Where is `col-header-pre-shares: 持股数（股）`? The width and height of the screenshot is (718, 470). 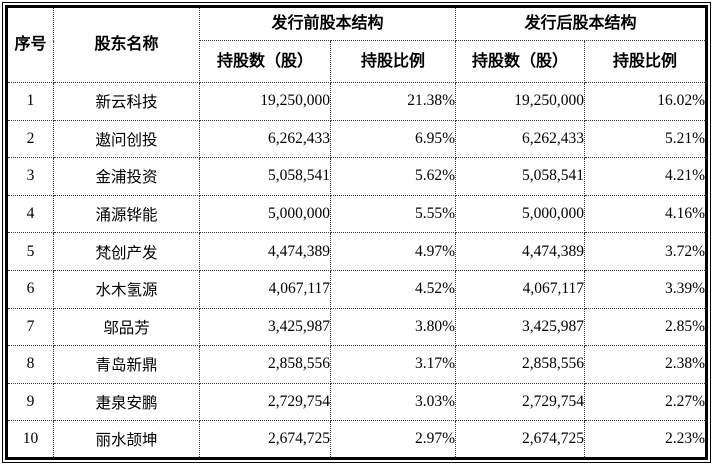 col-header-pre-shares: 持股数（股） is located at coordinates (265, 61).